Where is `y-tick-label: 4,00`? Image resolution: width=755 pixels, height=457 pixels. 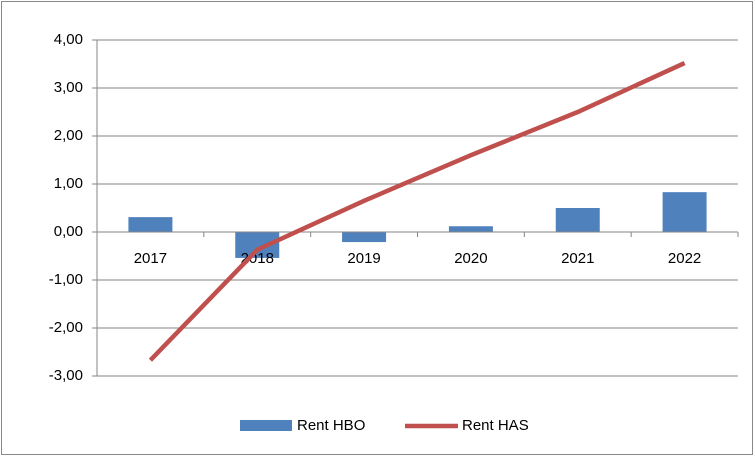 y-tick-label: 4,00 is located at coordinates (68, 39).